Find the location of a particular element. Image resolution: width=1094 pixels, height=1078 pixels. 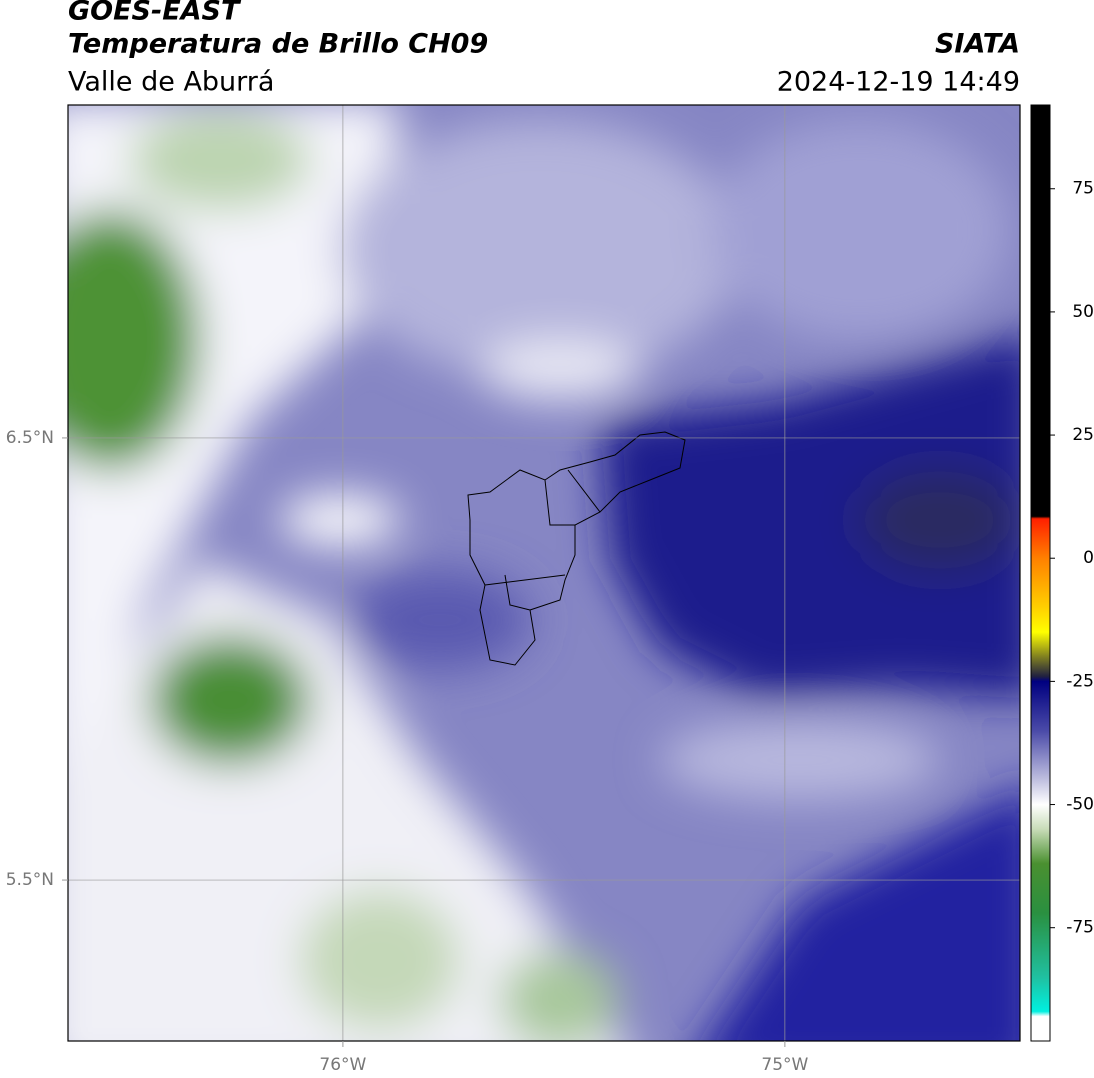

colorbar-tick-label: 0 is located at coordinates (1088, 558).